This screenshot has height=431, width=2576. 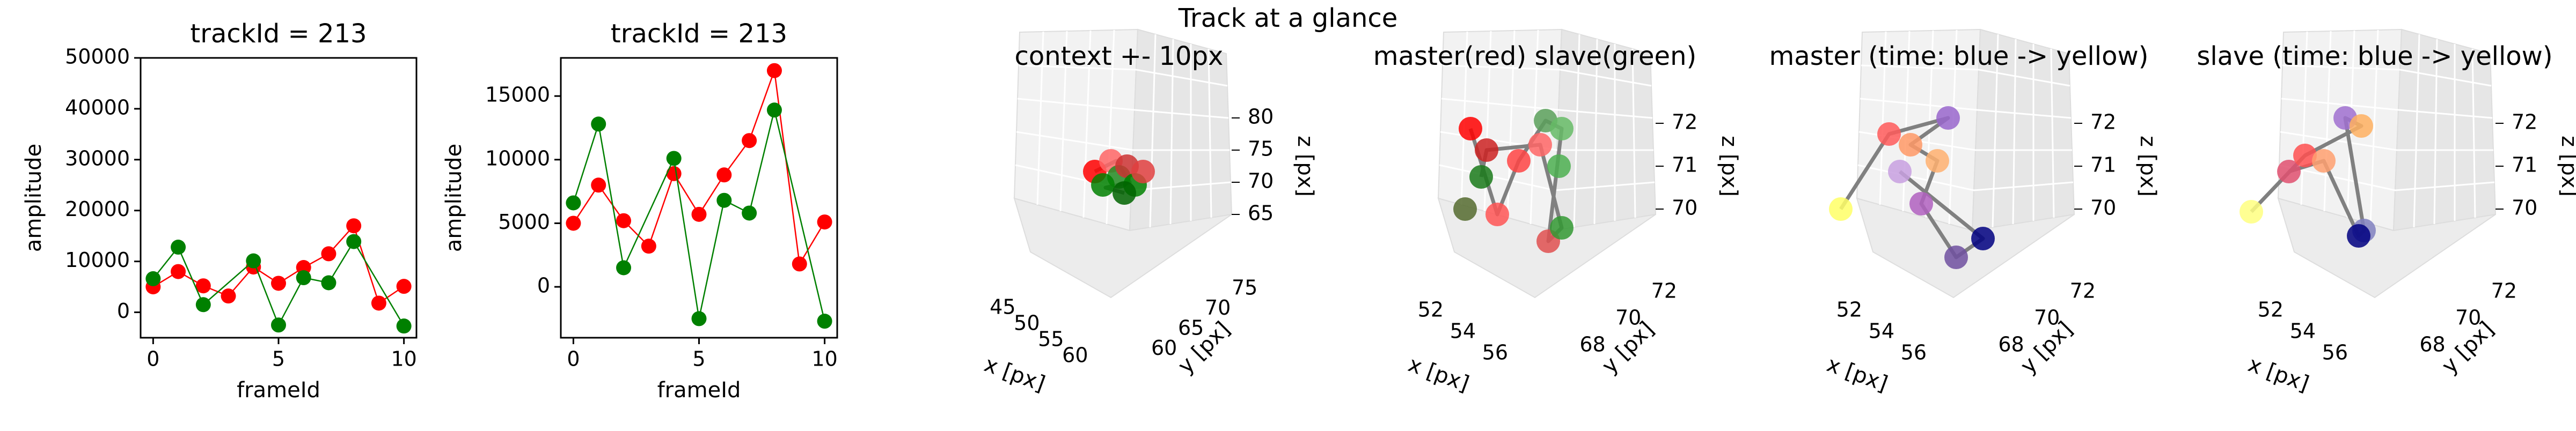 I want to click on z-tick-label: 80, so click(x=1261, y=117).